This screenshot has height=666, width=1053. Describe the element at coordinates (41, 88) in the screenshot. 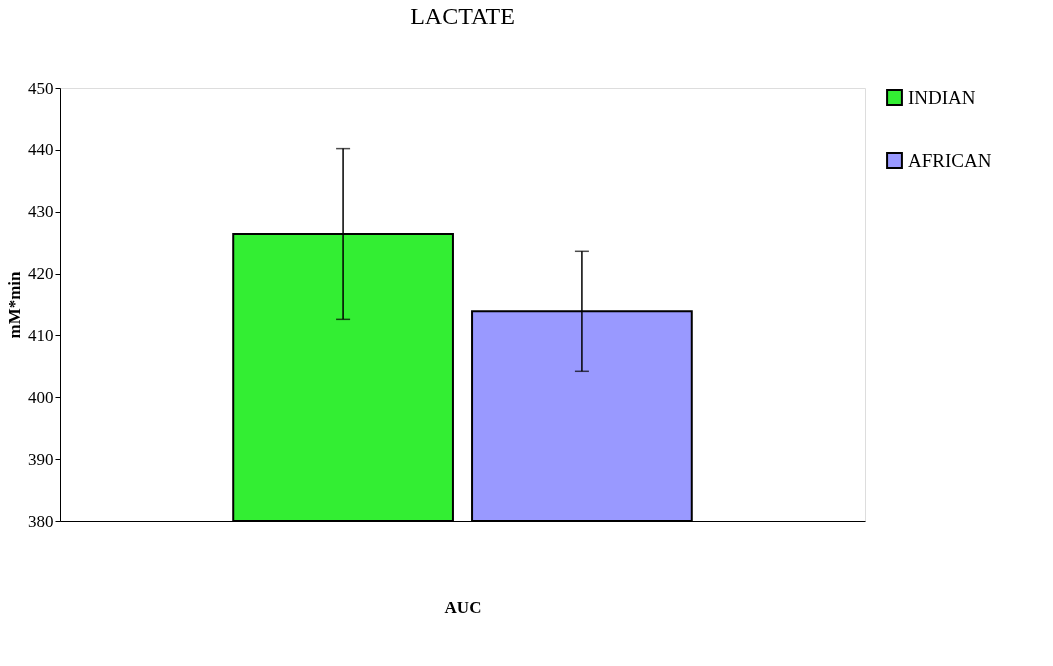

I see `y-tick-label: 450` at that location.